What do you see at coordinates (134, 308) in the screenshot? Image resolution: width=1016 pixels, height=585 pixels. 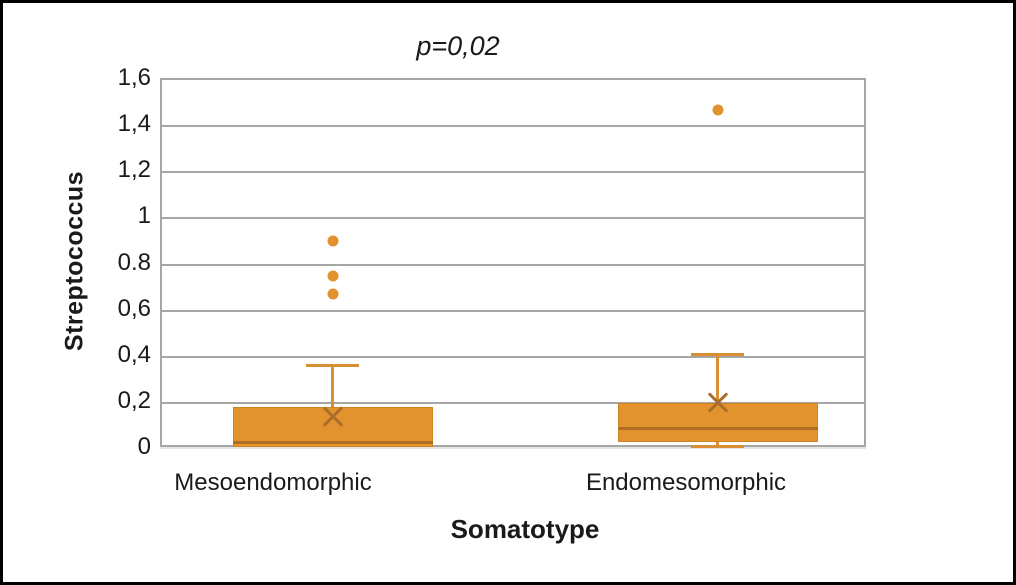 I see `y-tick-label: 0,6` at bounding box center [134, 308].